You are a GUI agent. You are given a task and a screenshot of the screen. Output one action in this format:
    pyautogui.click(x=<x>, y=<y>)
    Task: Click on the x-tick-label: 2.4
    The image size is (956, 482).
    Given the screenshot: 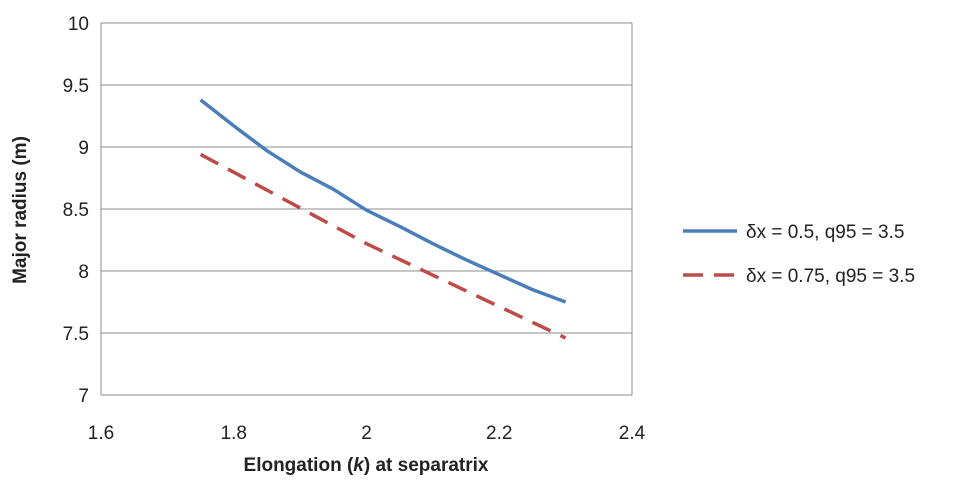 What is the action you would take?
    pyautogui.click(x=632, y=433)
    